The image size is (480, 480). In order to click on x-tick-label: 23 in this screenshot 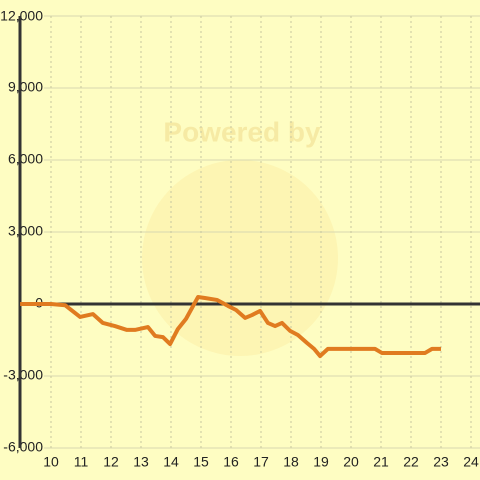, I will do `click(441, 462)`.